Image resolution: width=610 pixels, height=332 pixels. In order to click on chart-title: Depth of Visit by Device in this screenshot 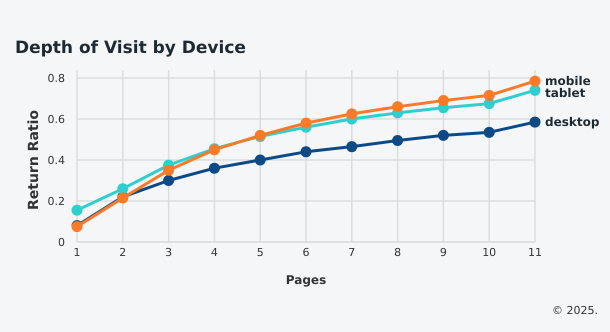, I will do `click(130, 48)`.